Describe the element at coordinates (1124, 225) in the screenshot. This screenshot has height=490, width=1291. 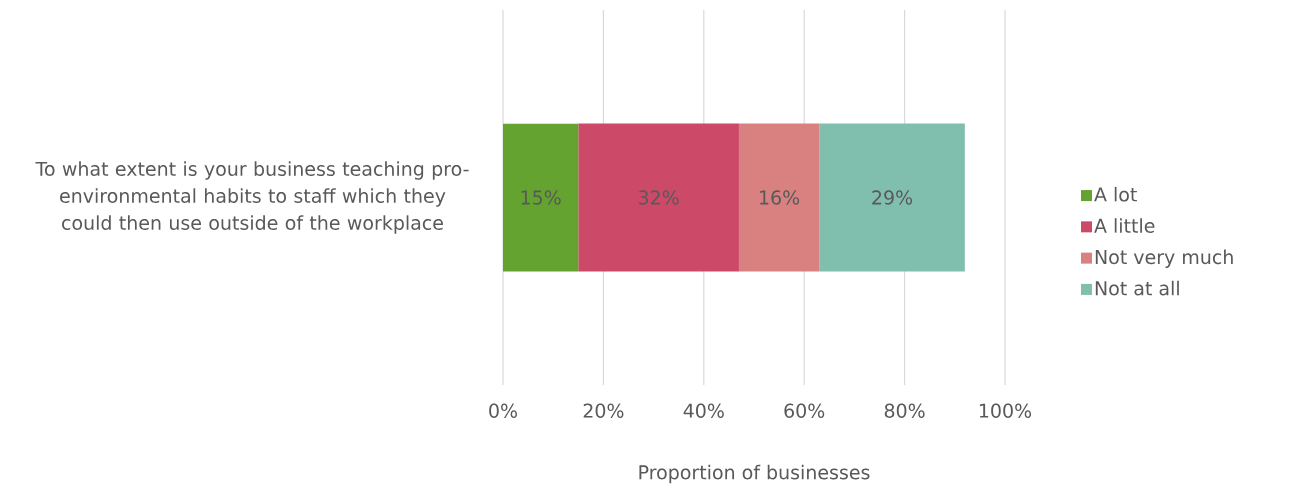
I see `legend-label: A little` at that location.